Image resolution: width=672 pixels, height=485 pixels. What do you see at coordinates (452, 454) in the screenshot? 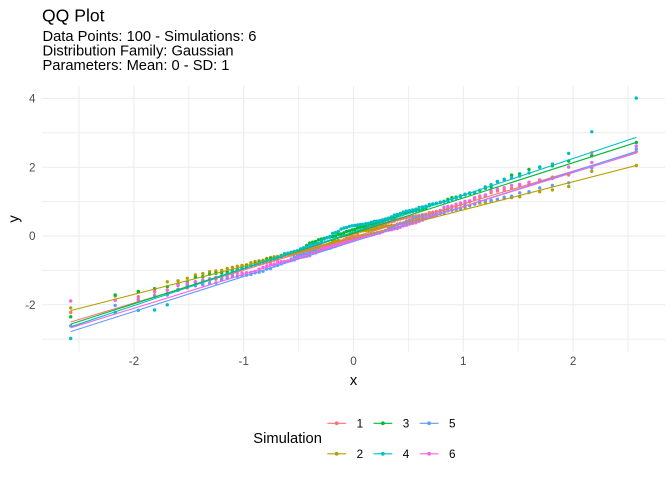
I see `svg-text: 6` at bounding box center [452, 454].